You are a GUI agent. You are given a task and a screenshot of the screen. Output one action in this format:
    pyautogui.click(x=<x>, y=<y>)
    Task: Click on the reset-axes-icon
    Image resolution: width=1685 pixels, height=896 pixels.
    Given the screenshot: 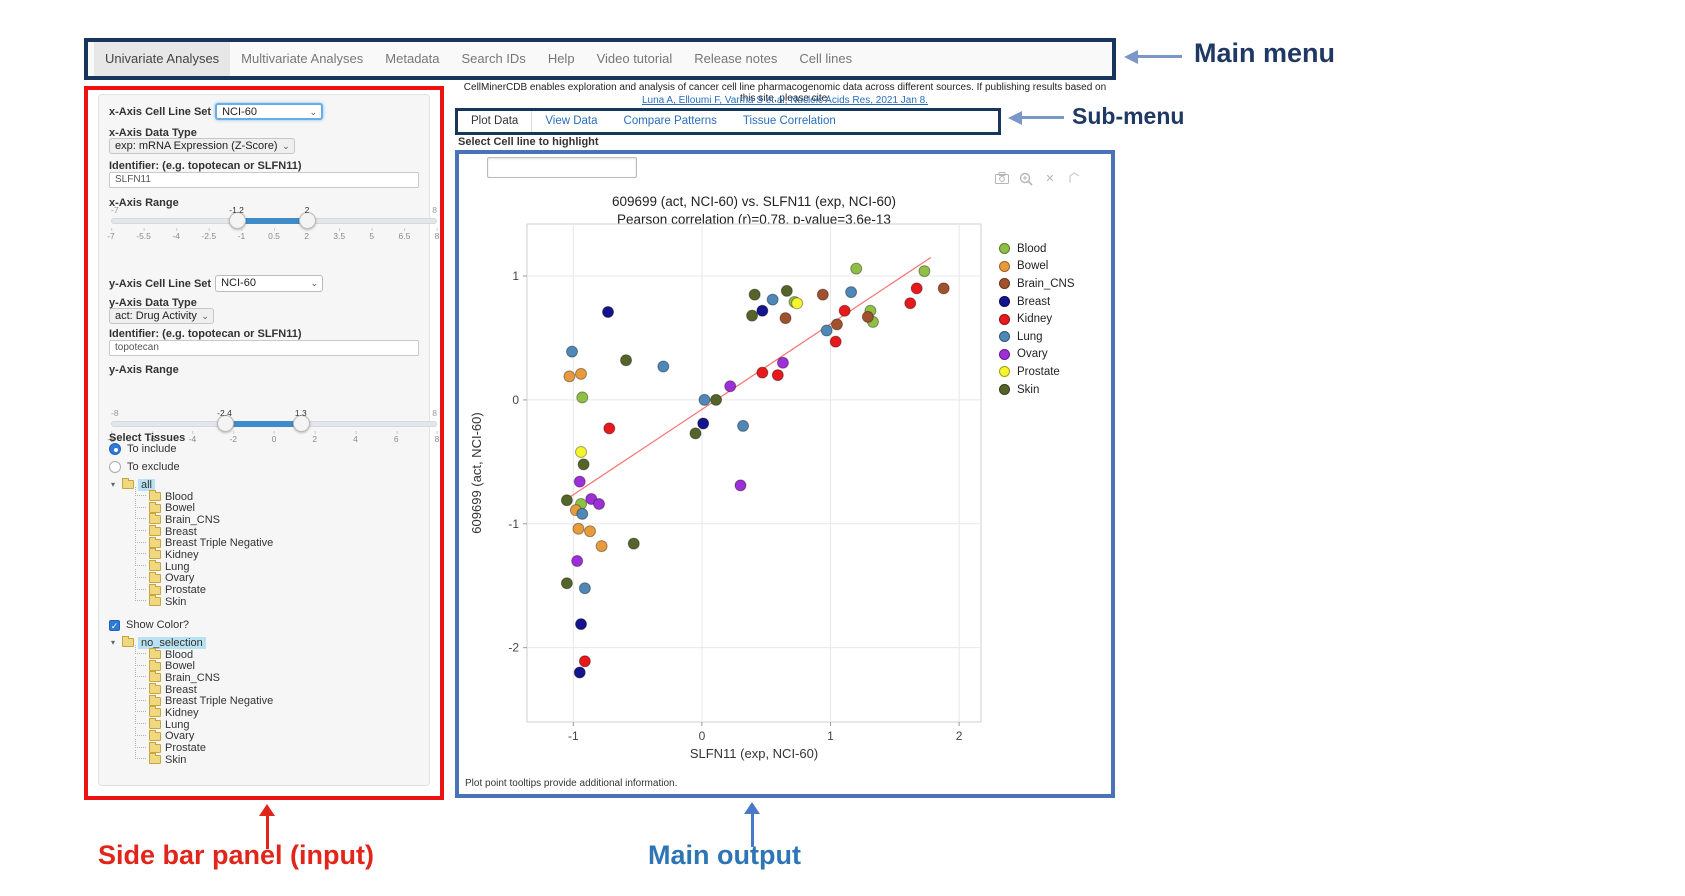 What is the action you would take?
    pyautogui.click(x=1074, y=179)
    